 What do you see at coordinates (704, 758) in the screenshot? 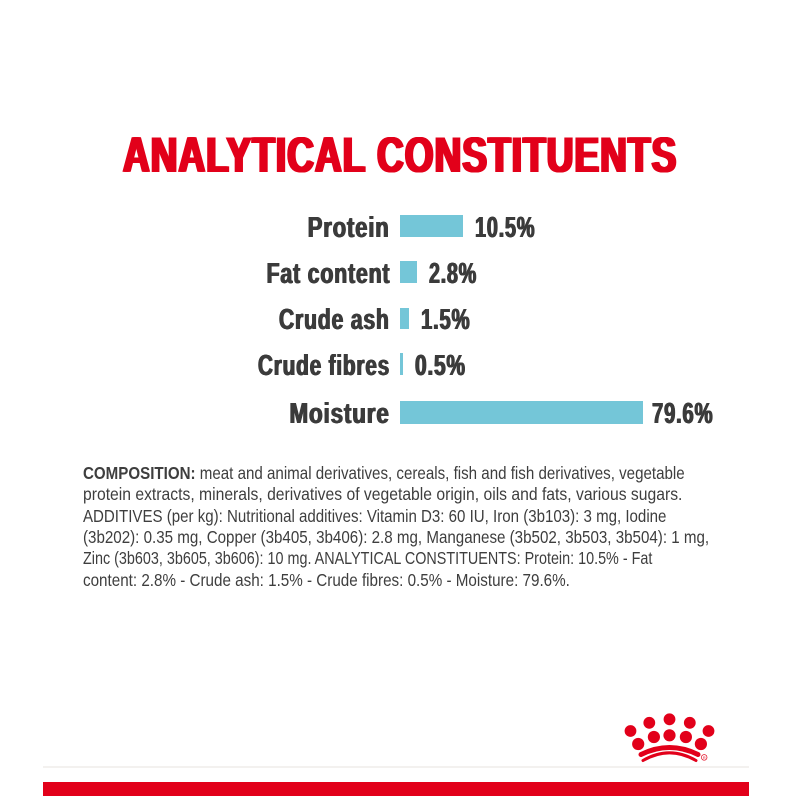
I see `svg-text: R` at bounding box center [704, 758].